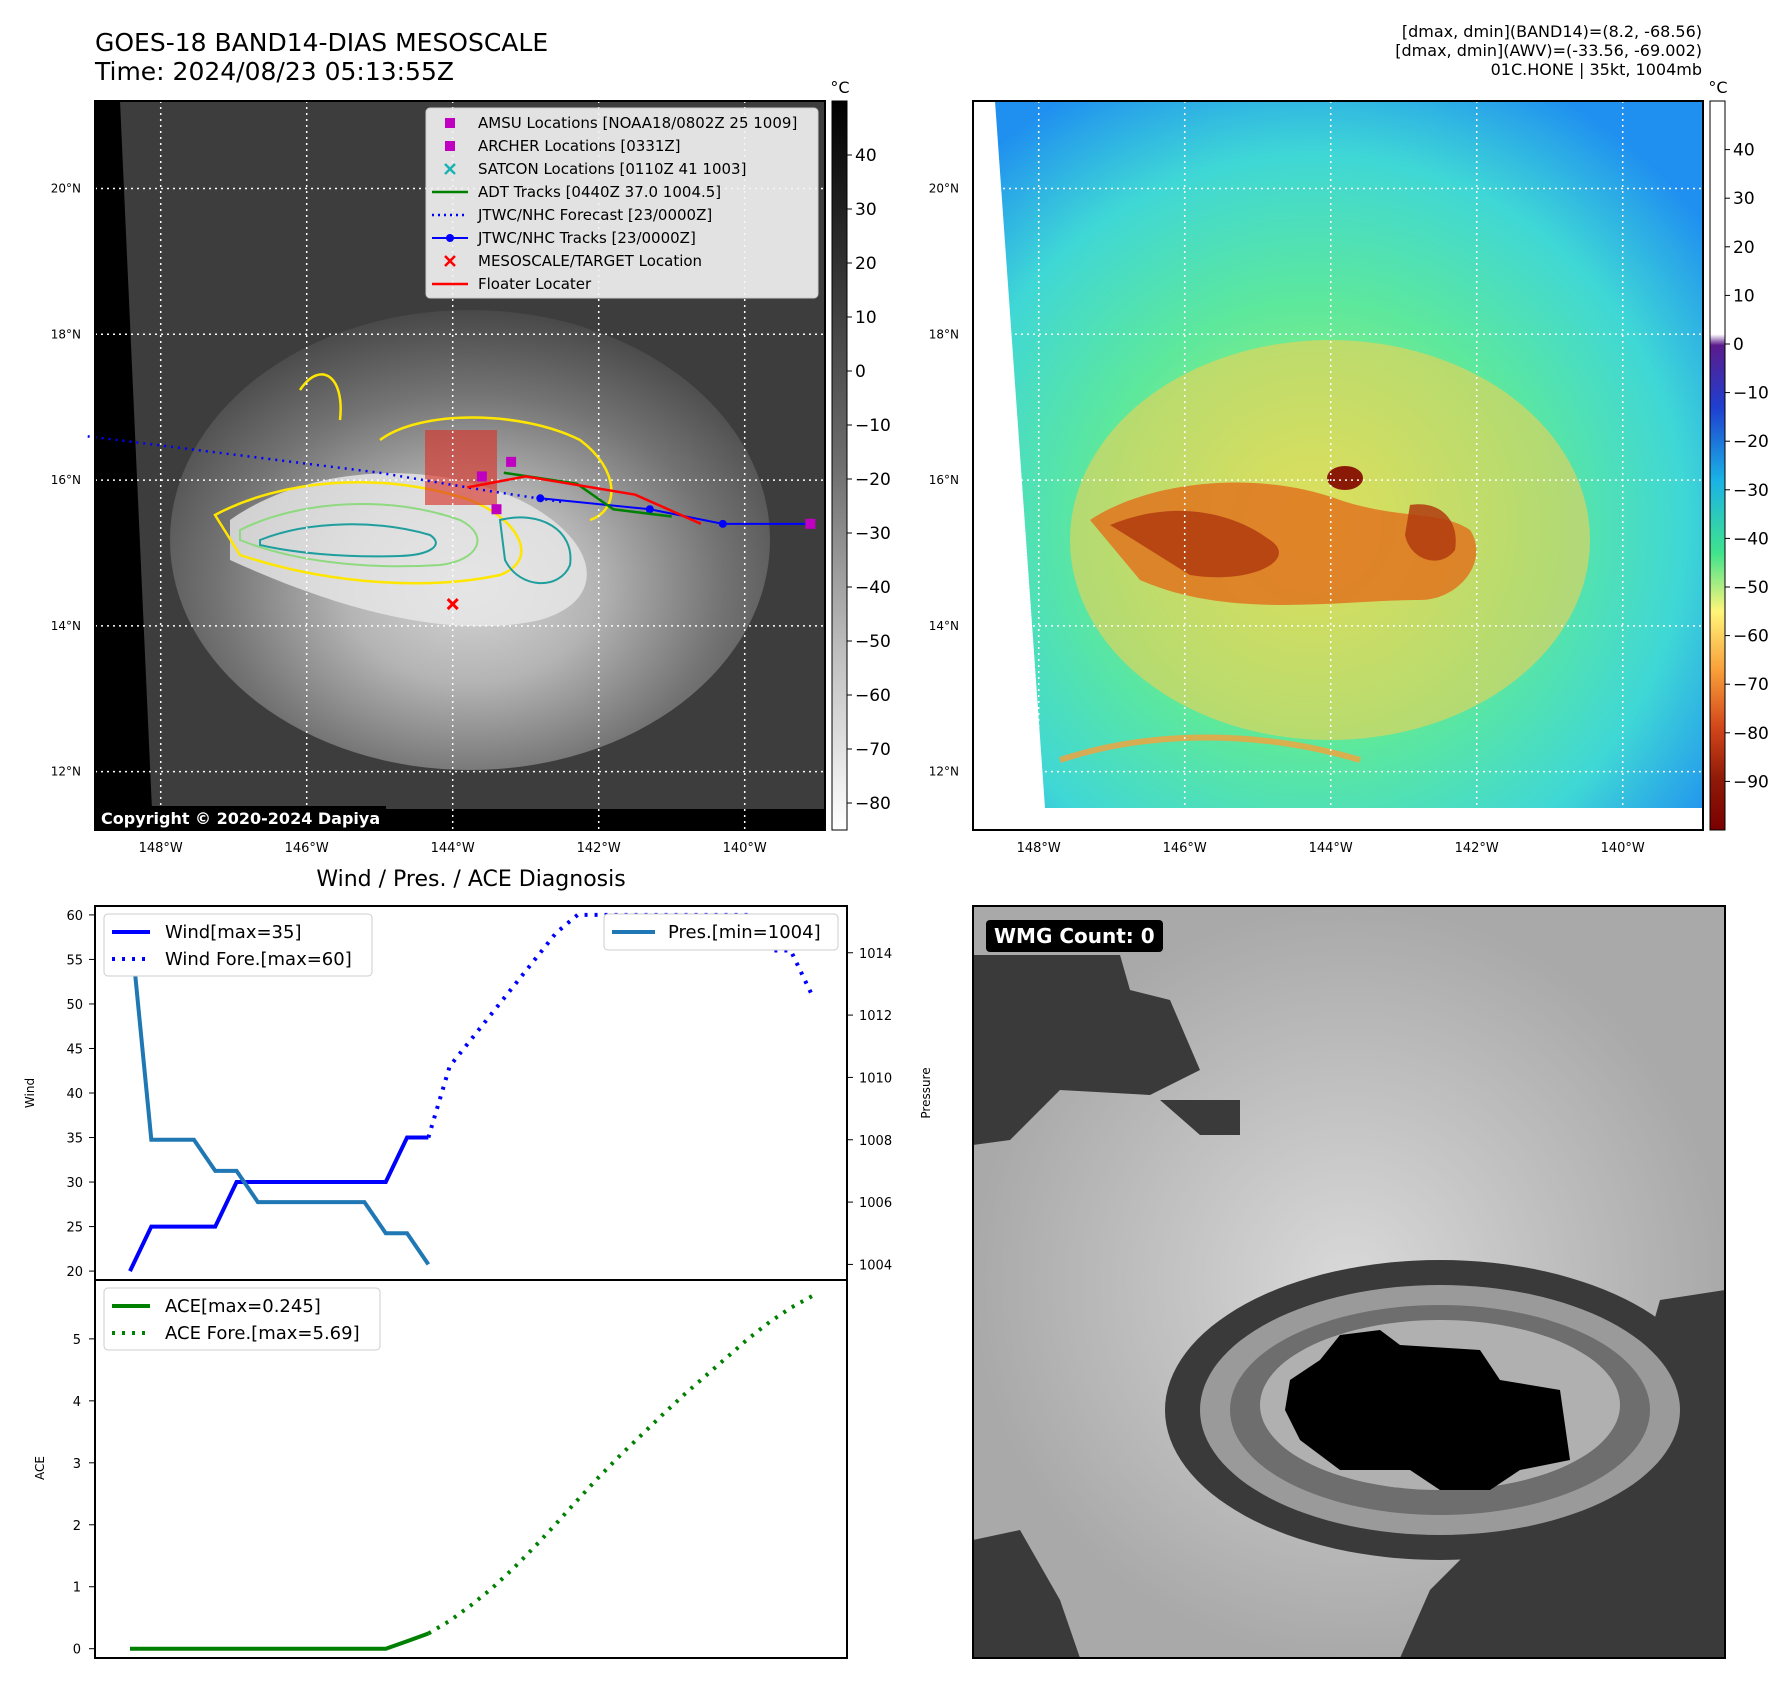 The width and height of the screenshot is (1788, 1690). What do you see at coordinates (242, 1319) in the screenshot?
I see `ace-legend-box` at bounding box center [242, 1319].